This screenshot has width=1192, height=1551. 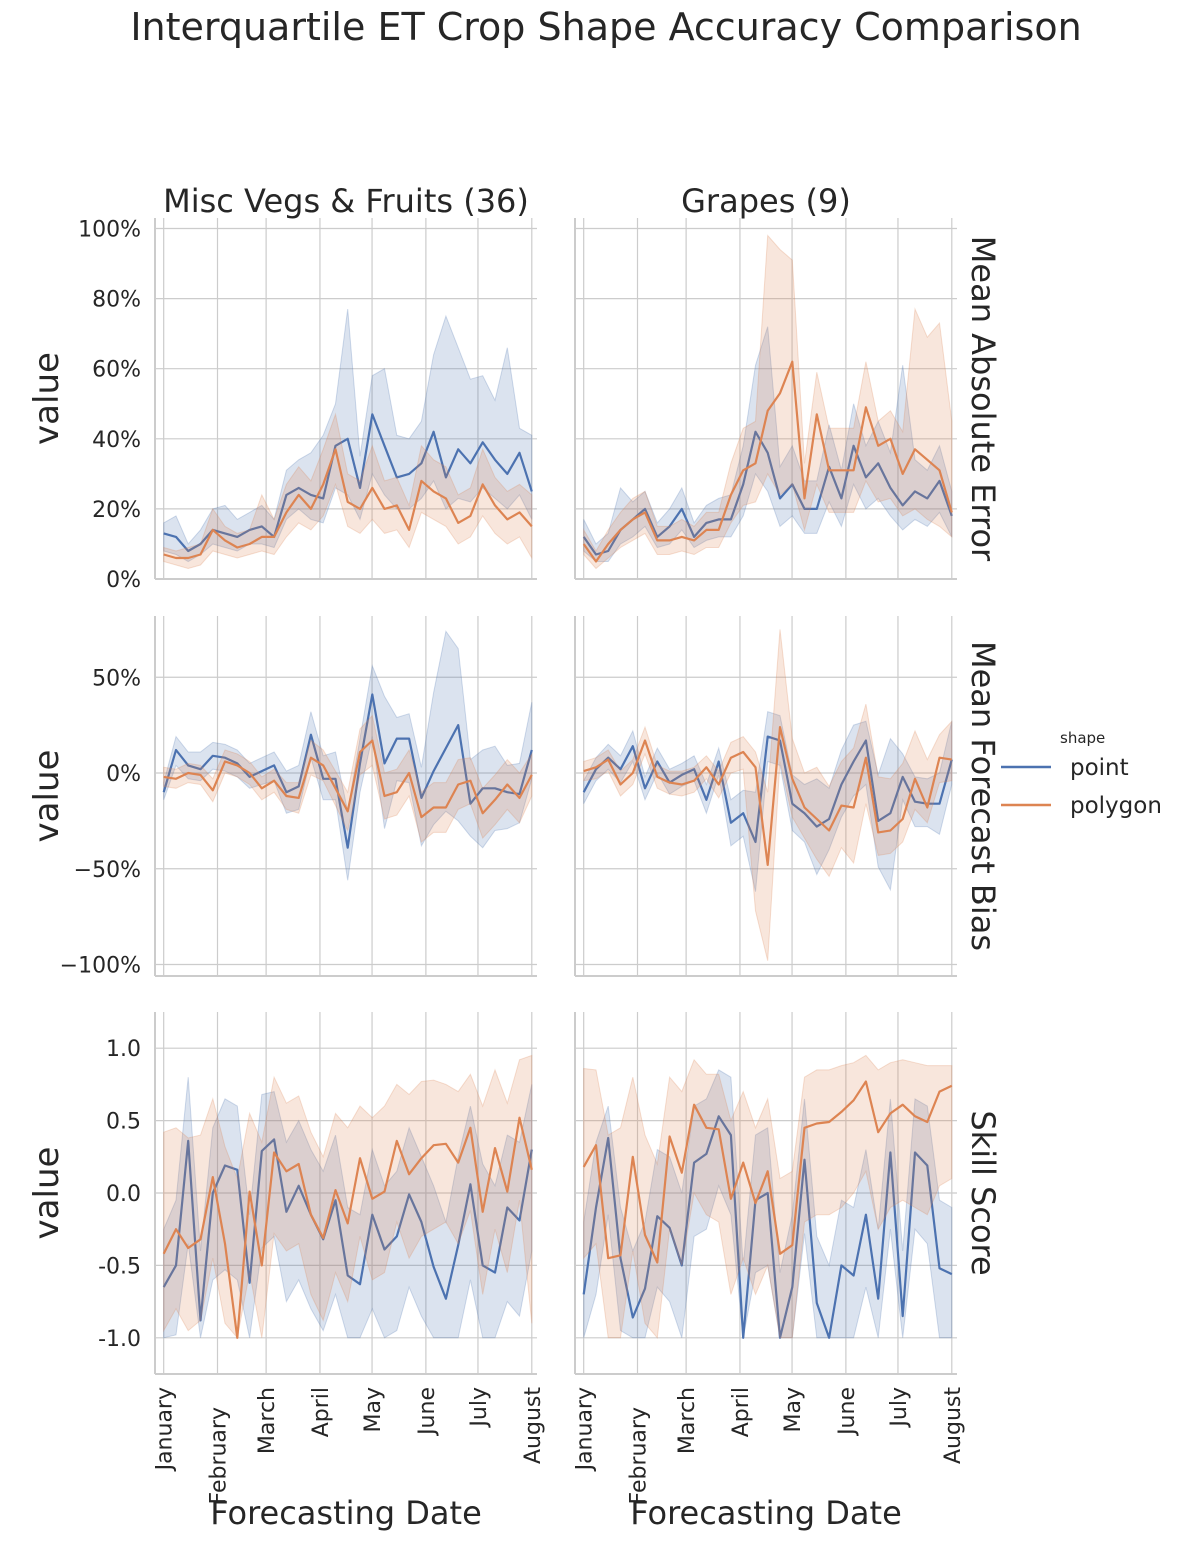 What do you see at coordinates (107, 870) in the screenshot?
I see `y-tick-label: −50%` at bounding box center [107, 870].